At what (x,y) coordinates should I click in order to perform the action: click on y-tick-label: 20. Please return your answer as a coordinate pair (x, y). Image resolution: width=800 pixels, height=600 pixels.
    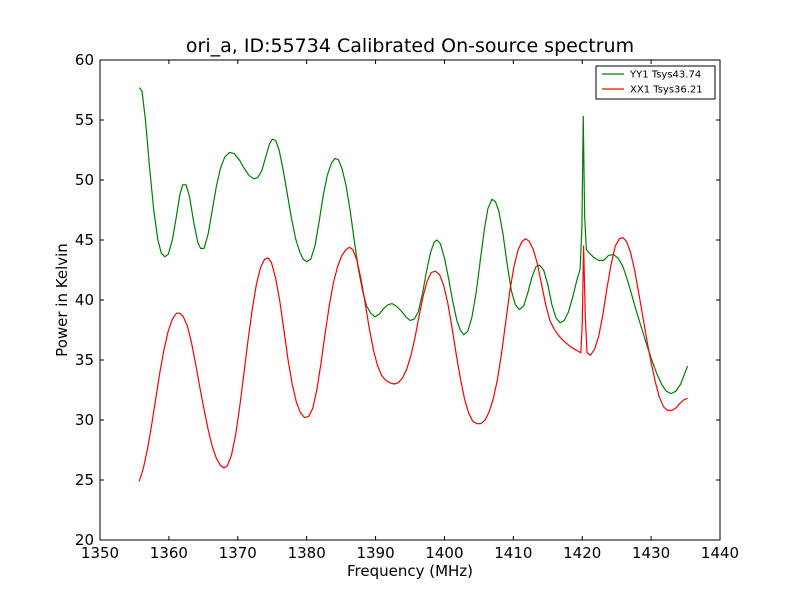
    Looking at the image, I should click on (84, 540).